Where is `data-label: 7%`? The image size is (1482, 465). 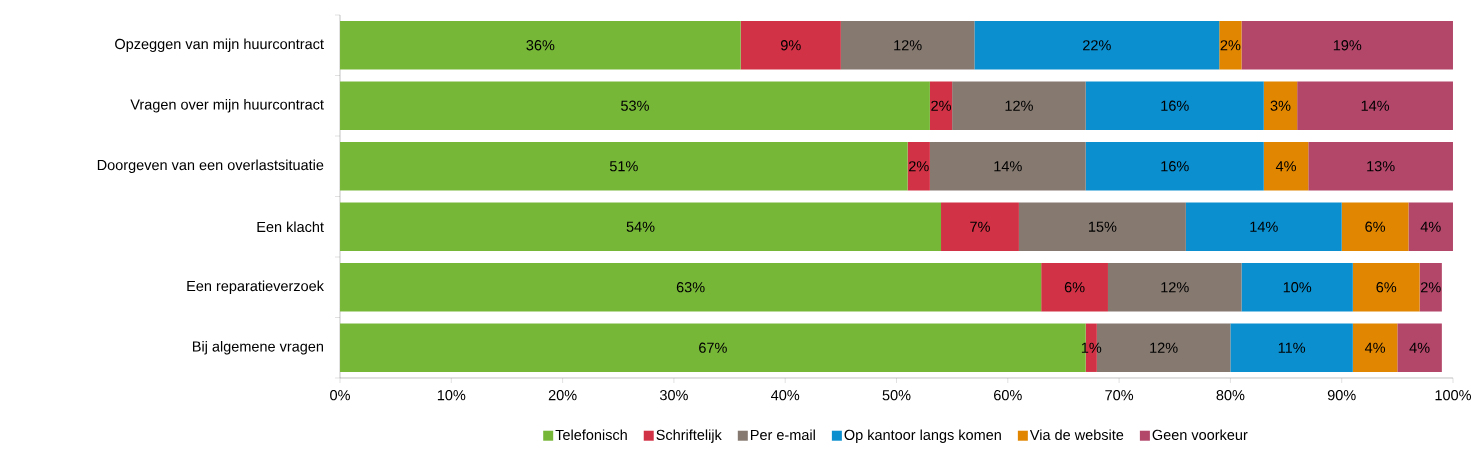
data-label: 7% is located at coordinates (980, 226).